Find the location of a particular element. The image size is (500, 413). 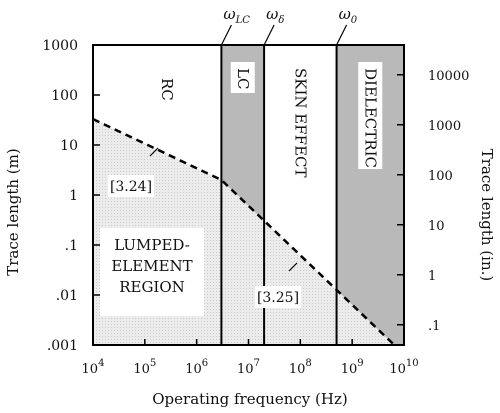

lumped-region-label: REGION is located at coordinates (152, 287).